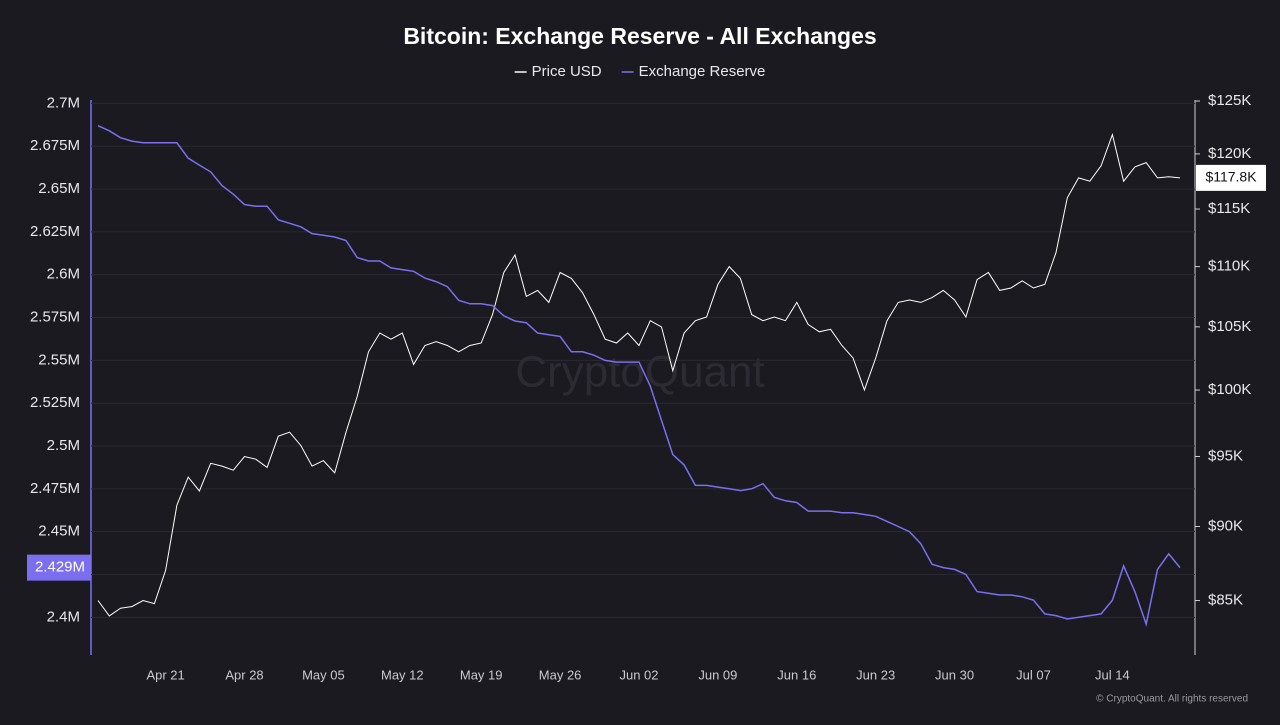 The height and width of the screenshot is (725, 1280). I want to click on legend-label: Price USD, so click(567, 71).